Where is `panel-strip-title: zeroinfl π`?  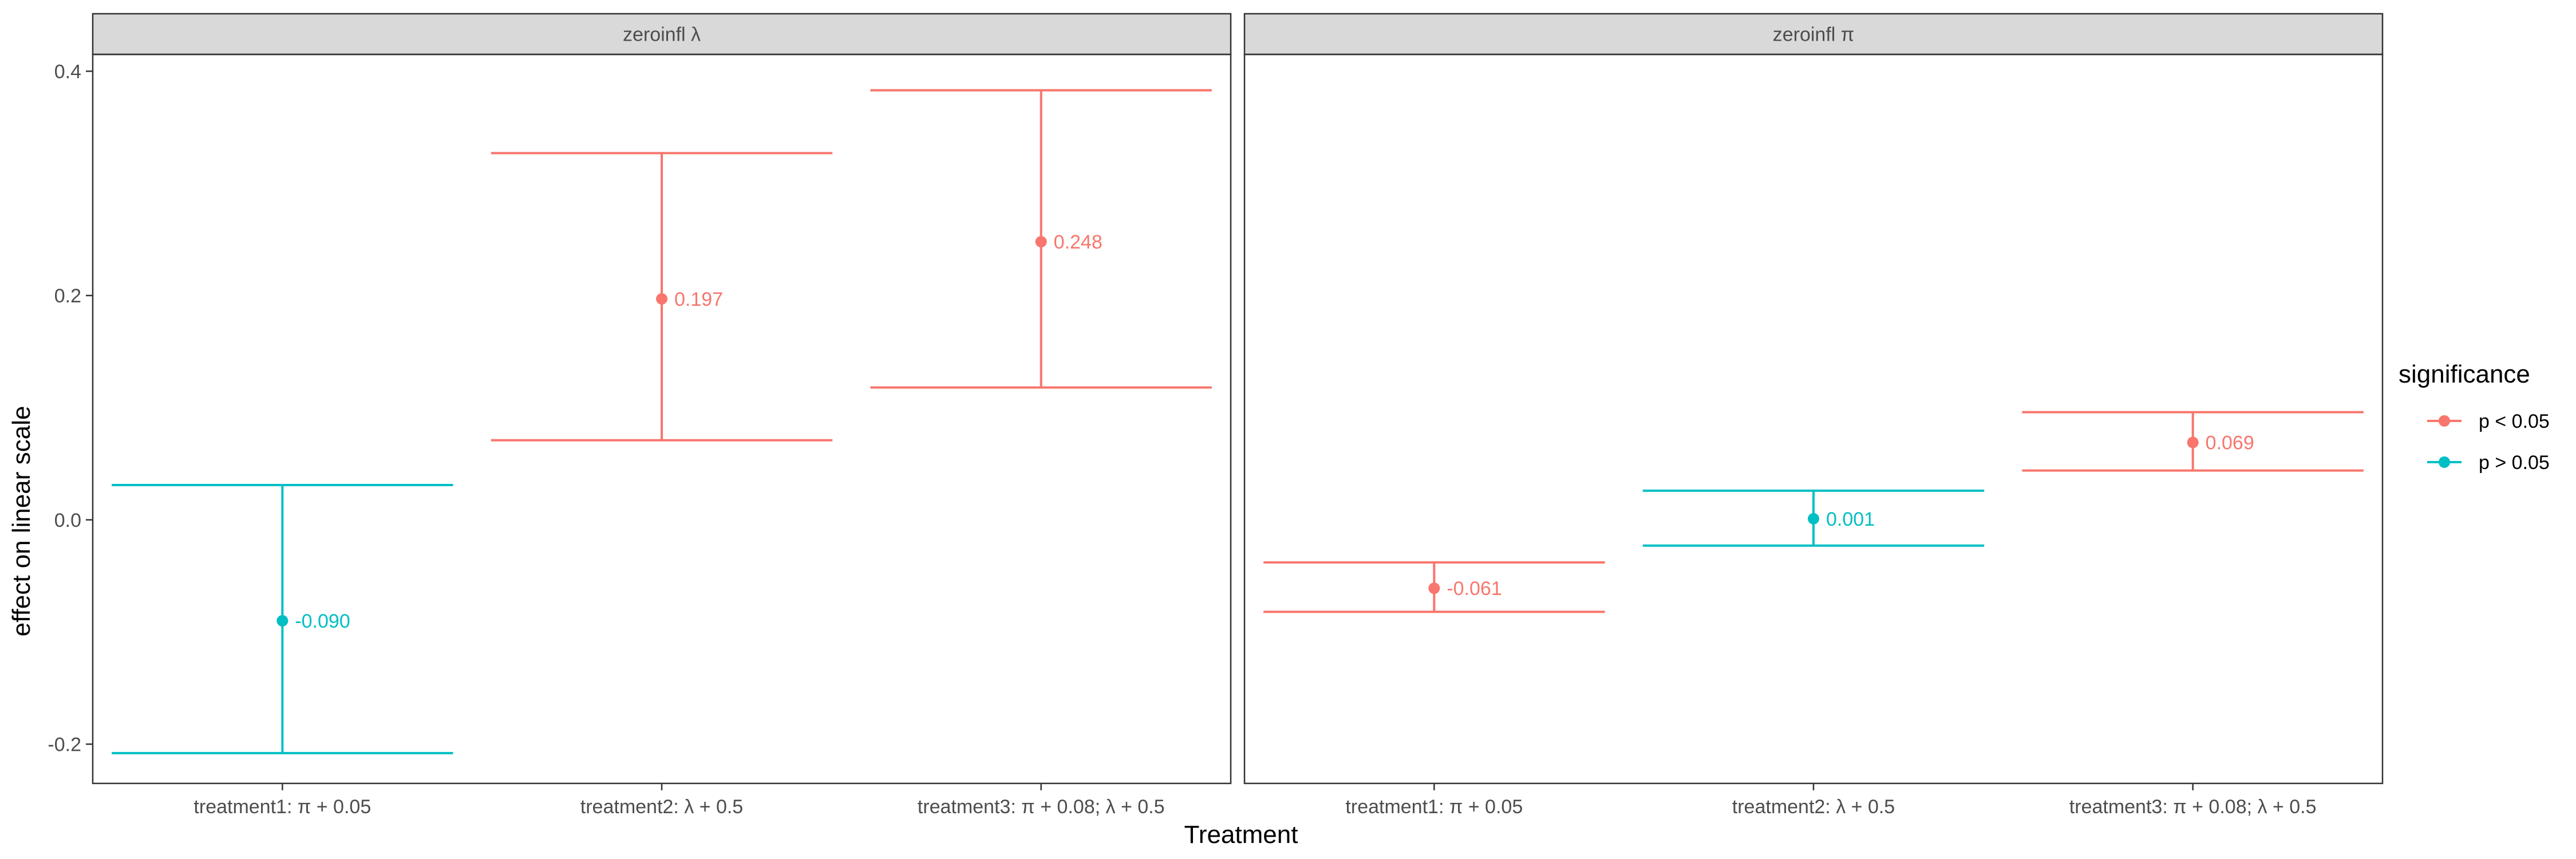 panel-strip-title: zeroinfl π is located at coordinates (1814, 35).